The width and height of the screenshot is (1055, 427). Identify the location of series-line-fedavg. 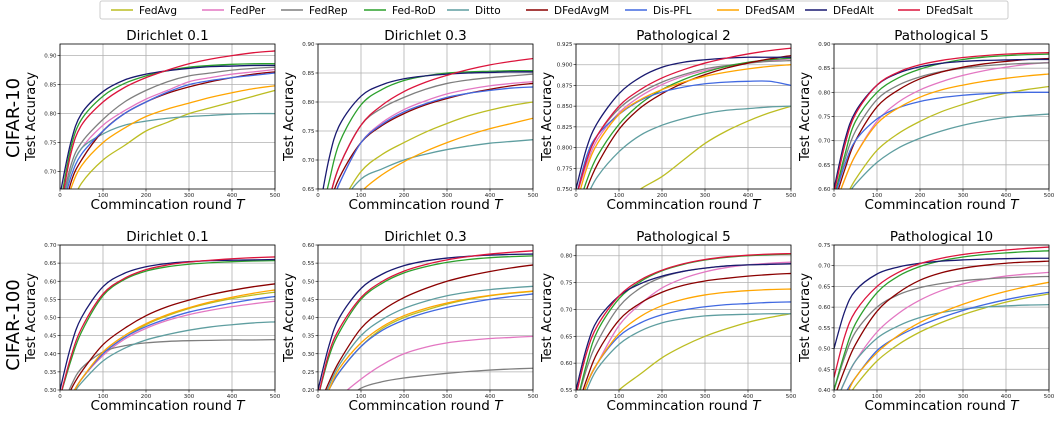
(176, 139).